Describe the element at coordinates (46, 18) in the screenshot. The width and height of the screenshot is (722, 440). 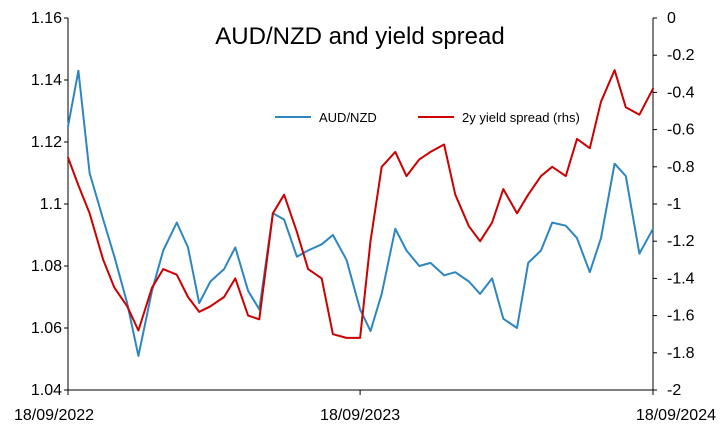
I see `y-left-tick-label: 1.16` at that location.